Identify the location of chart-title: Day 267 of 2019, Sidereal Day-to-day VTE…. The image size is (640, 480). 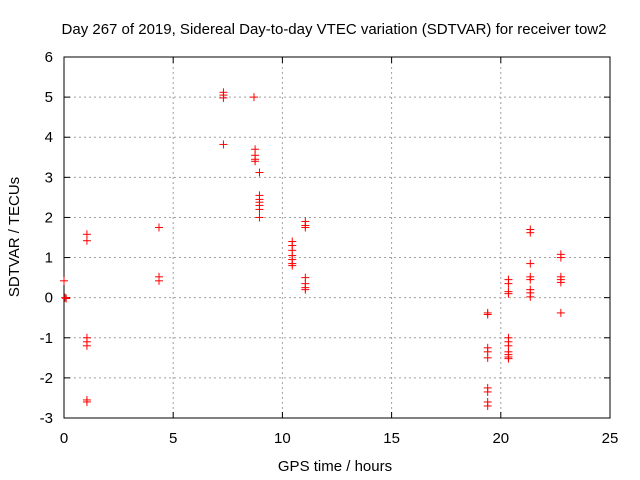
(334, 29).